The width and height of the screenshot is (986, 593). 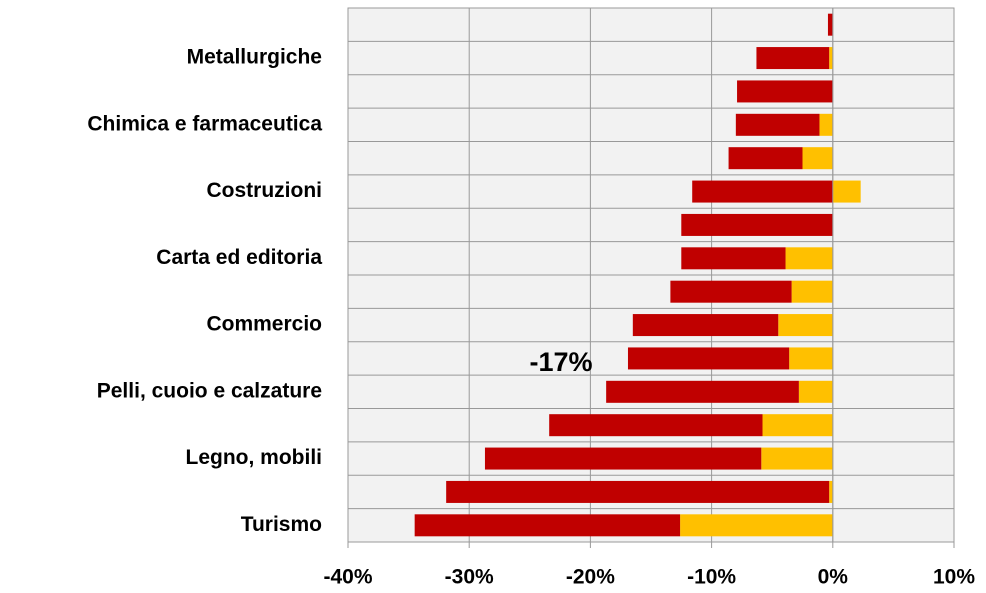 What do you see at coordinates (204, 123) in the screenshot?
I see `y-tick-label: Chimica e farmaceutica` at bounding box center [204, 123].